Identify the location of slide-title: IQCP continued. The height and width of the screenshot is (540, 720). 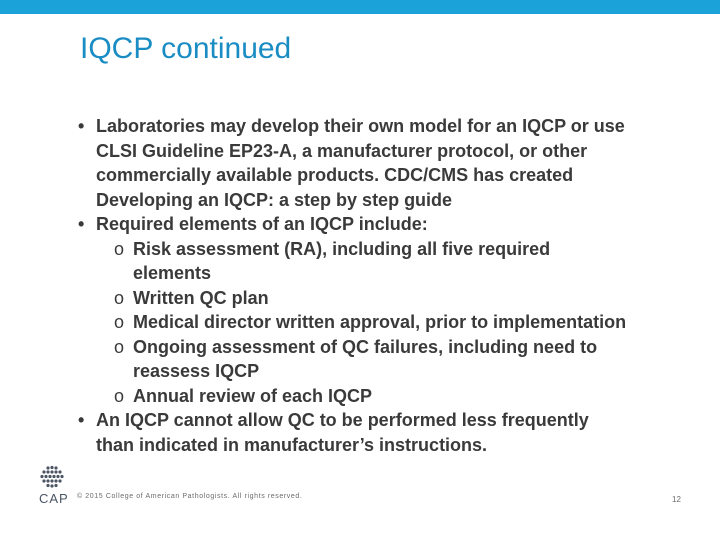
(186, 48).